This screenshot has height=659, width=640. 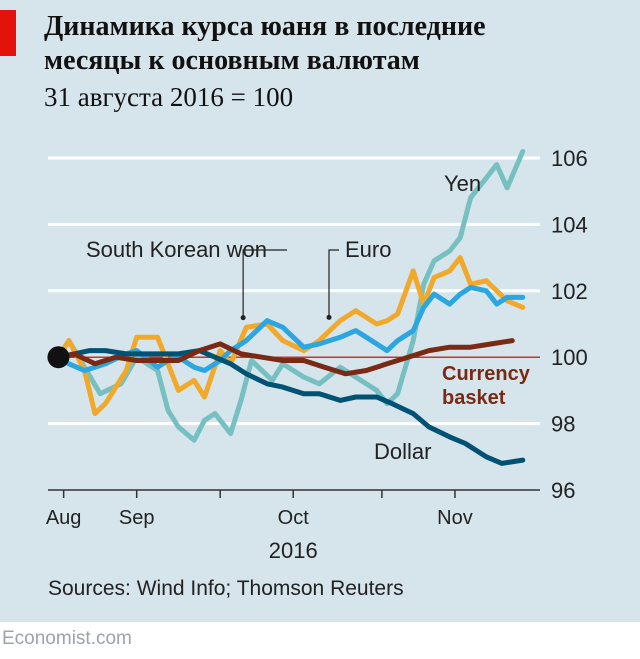 What do you see at coordinates (294, 518) in the screenshot?
I see `x-tick-label-oct: Oct` at bounding box center [294, 518].